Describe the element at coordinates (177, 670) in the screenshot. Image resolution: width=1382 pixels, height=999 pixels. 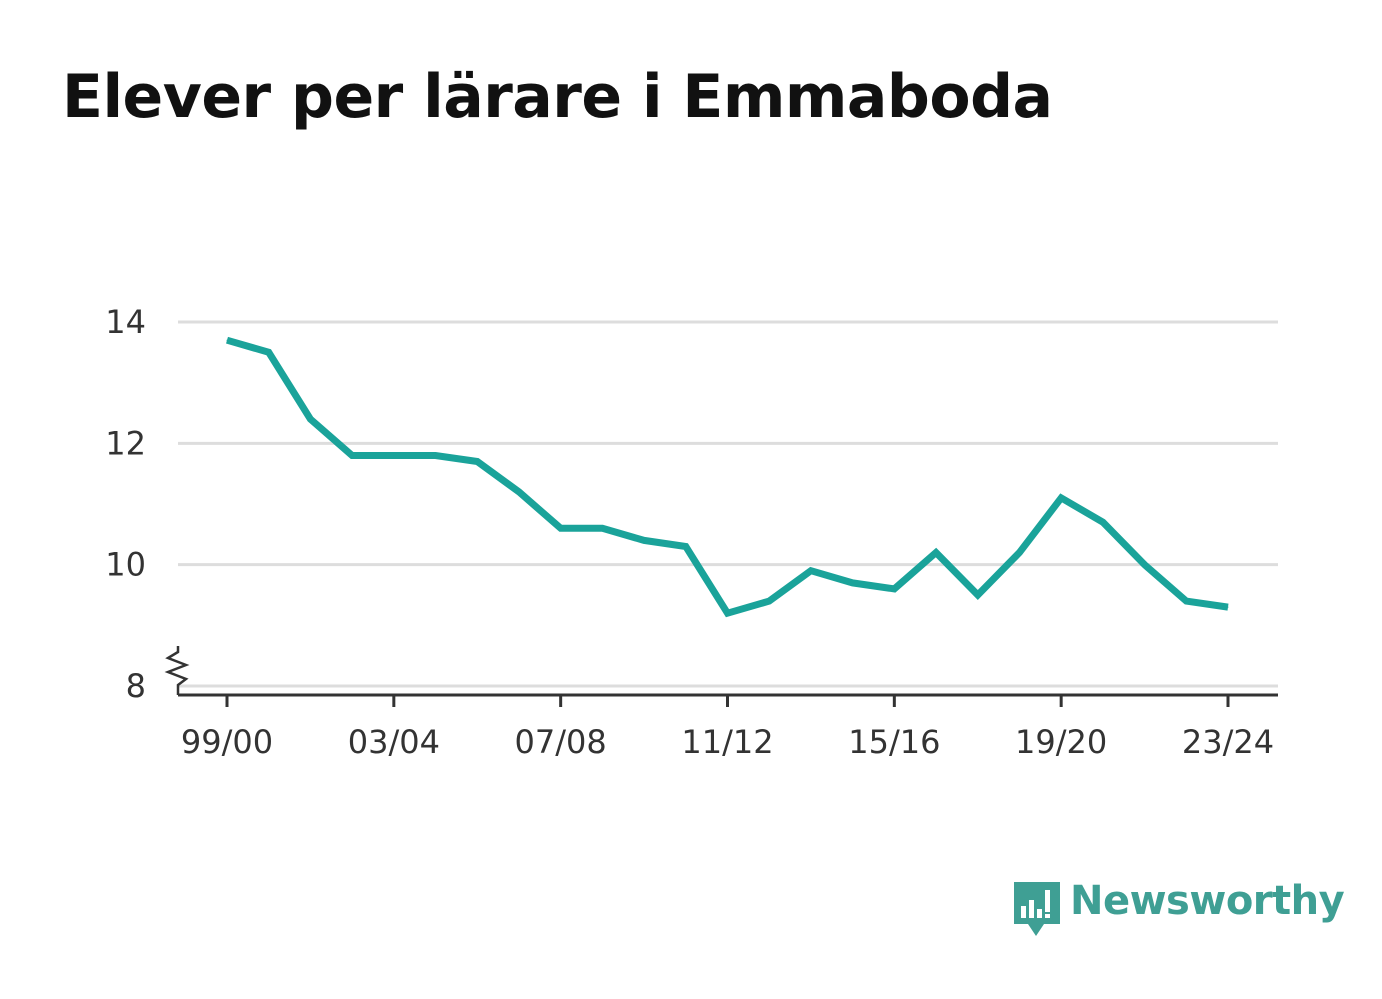
I see `y-axis-break-icon` at that location.